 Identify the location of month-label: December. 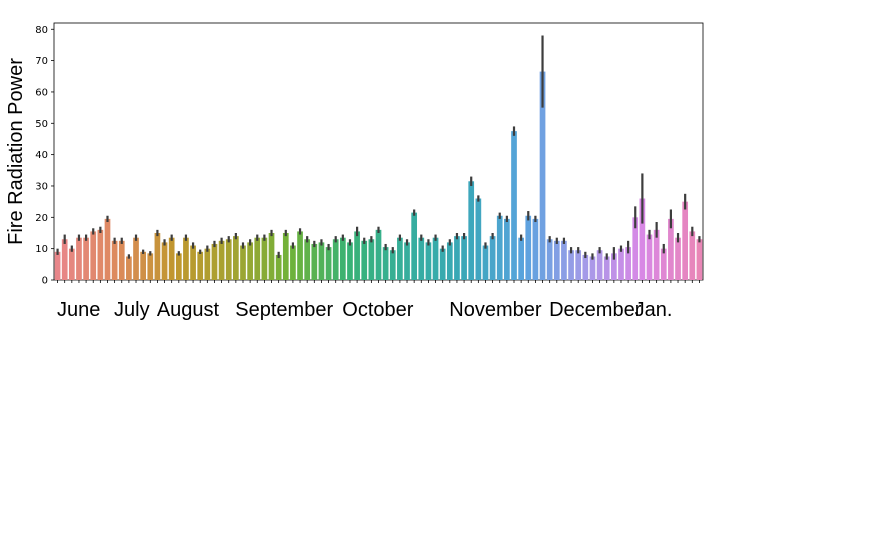
(595, 310).